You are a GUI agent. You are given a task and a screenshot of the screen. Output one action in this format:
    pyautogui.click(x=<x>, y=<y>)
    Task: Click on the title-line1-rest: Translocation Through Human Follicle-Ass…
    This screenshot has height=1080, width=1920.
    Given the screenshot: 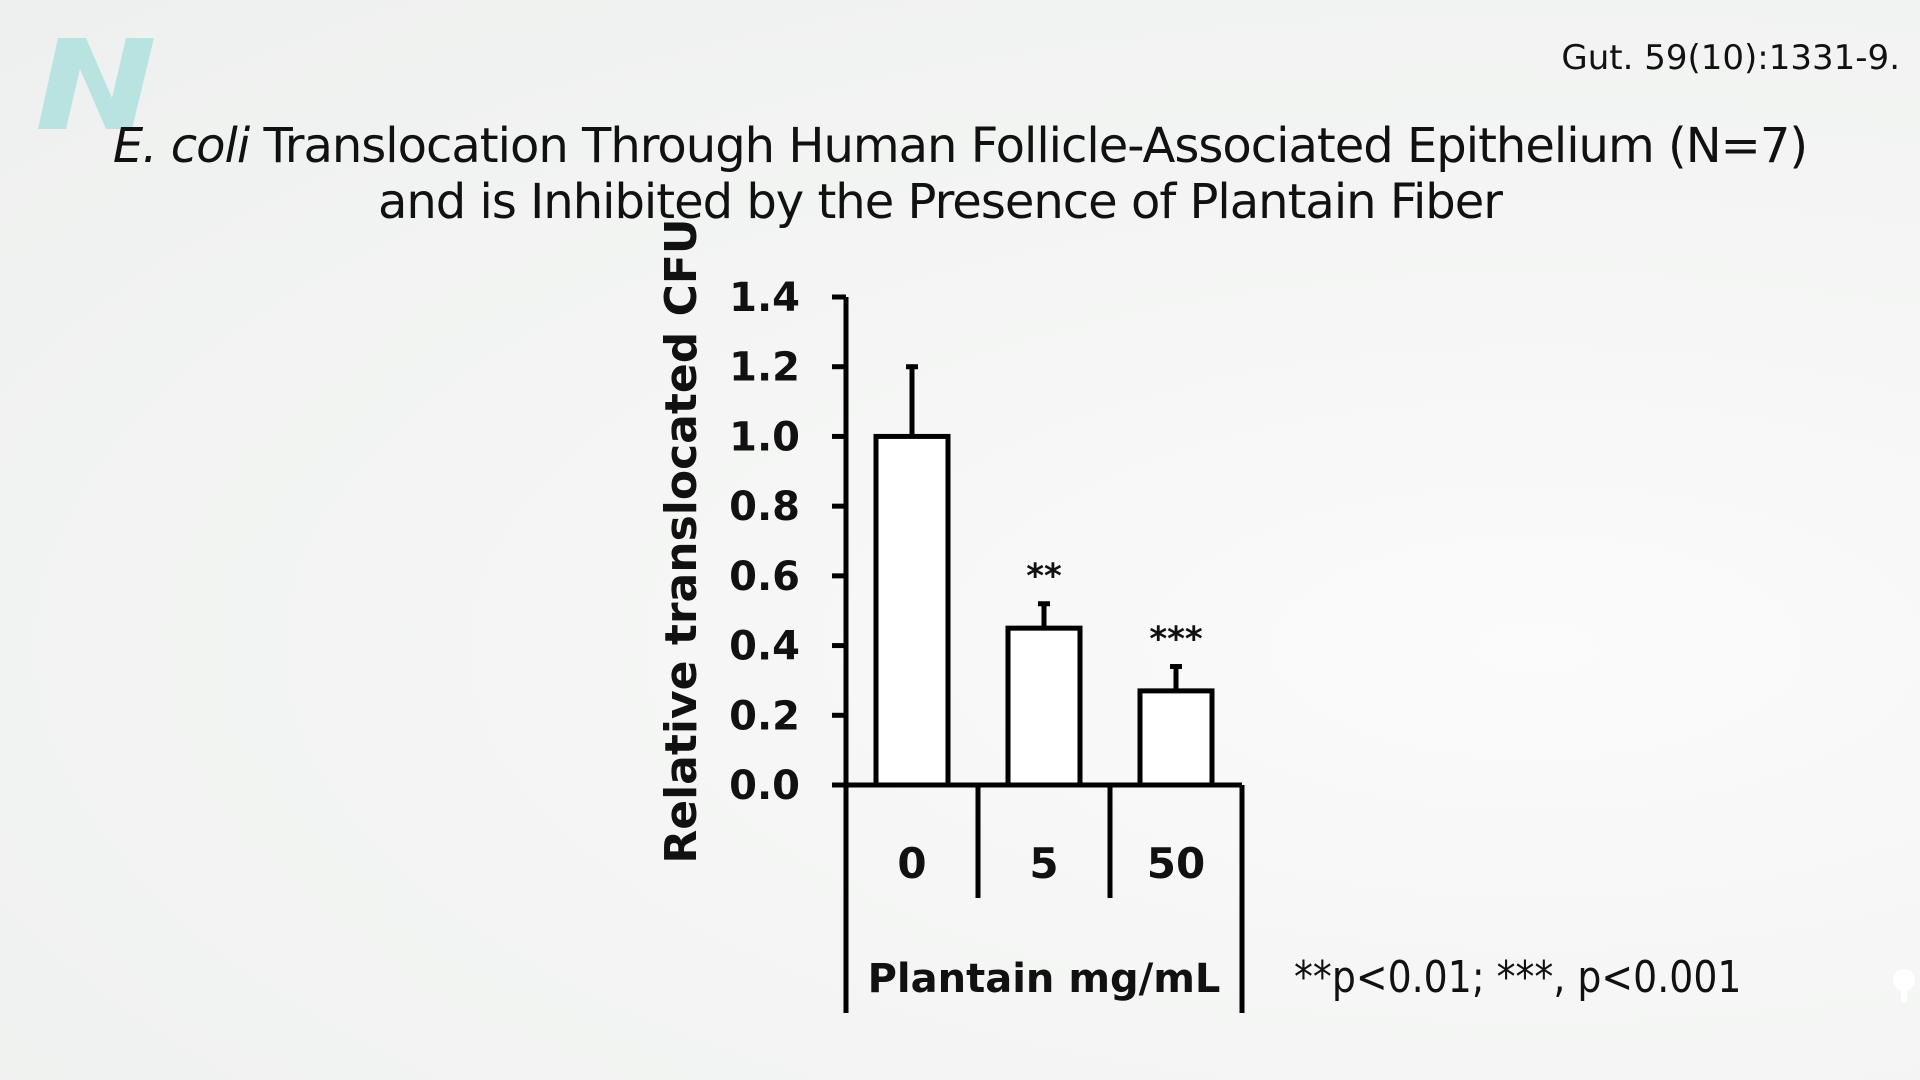 What is the action you would take?
    pyautogui.click(x=1028, y=146)
    